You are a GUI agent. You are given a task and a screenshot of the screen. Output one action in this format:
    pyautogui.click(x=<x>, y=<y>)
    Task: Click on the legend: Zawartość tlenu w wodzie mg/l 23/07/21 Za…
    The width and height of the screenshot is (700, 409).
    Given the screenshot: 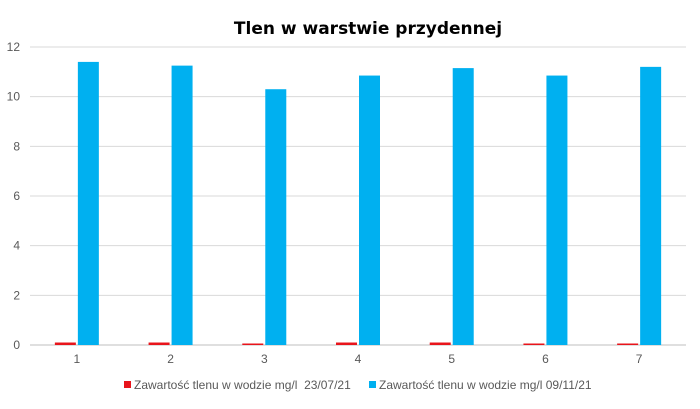 What is the action you would take?
    pyautogui.click(x=358, y=385)
    